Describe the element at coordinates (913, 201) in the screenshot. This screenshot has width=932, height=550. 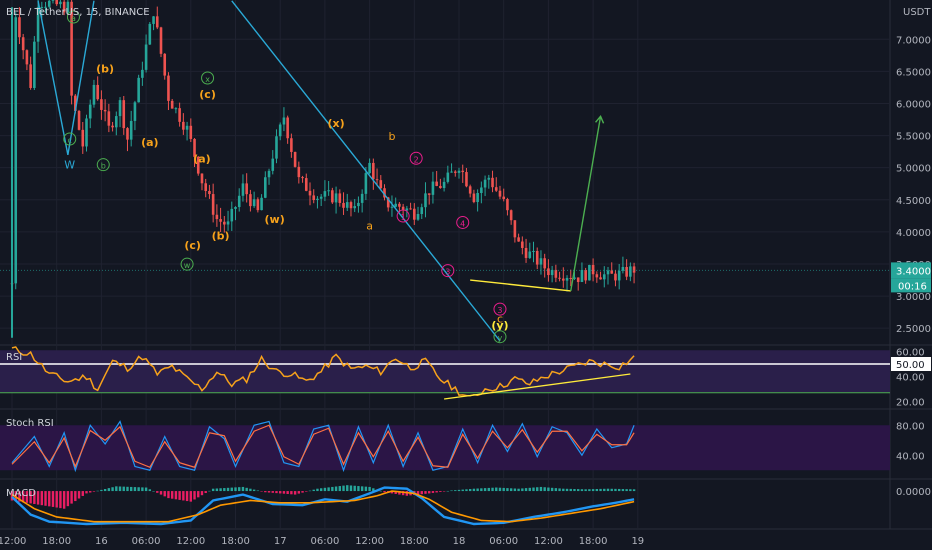
I see `price-tick-label: 4.5000` at that location.